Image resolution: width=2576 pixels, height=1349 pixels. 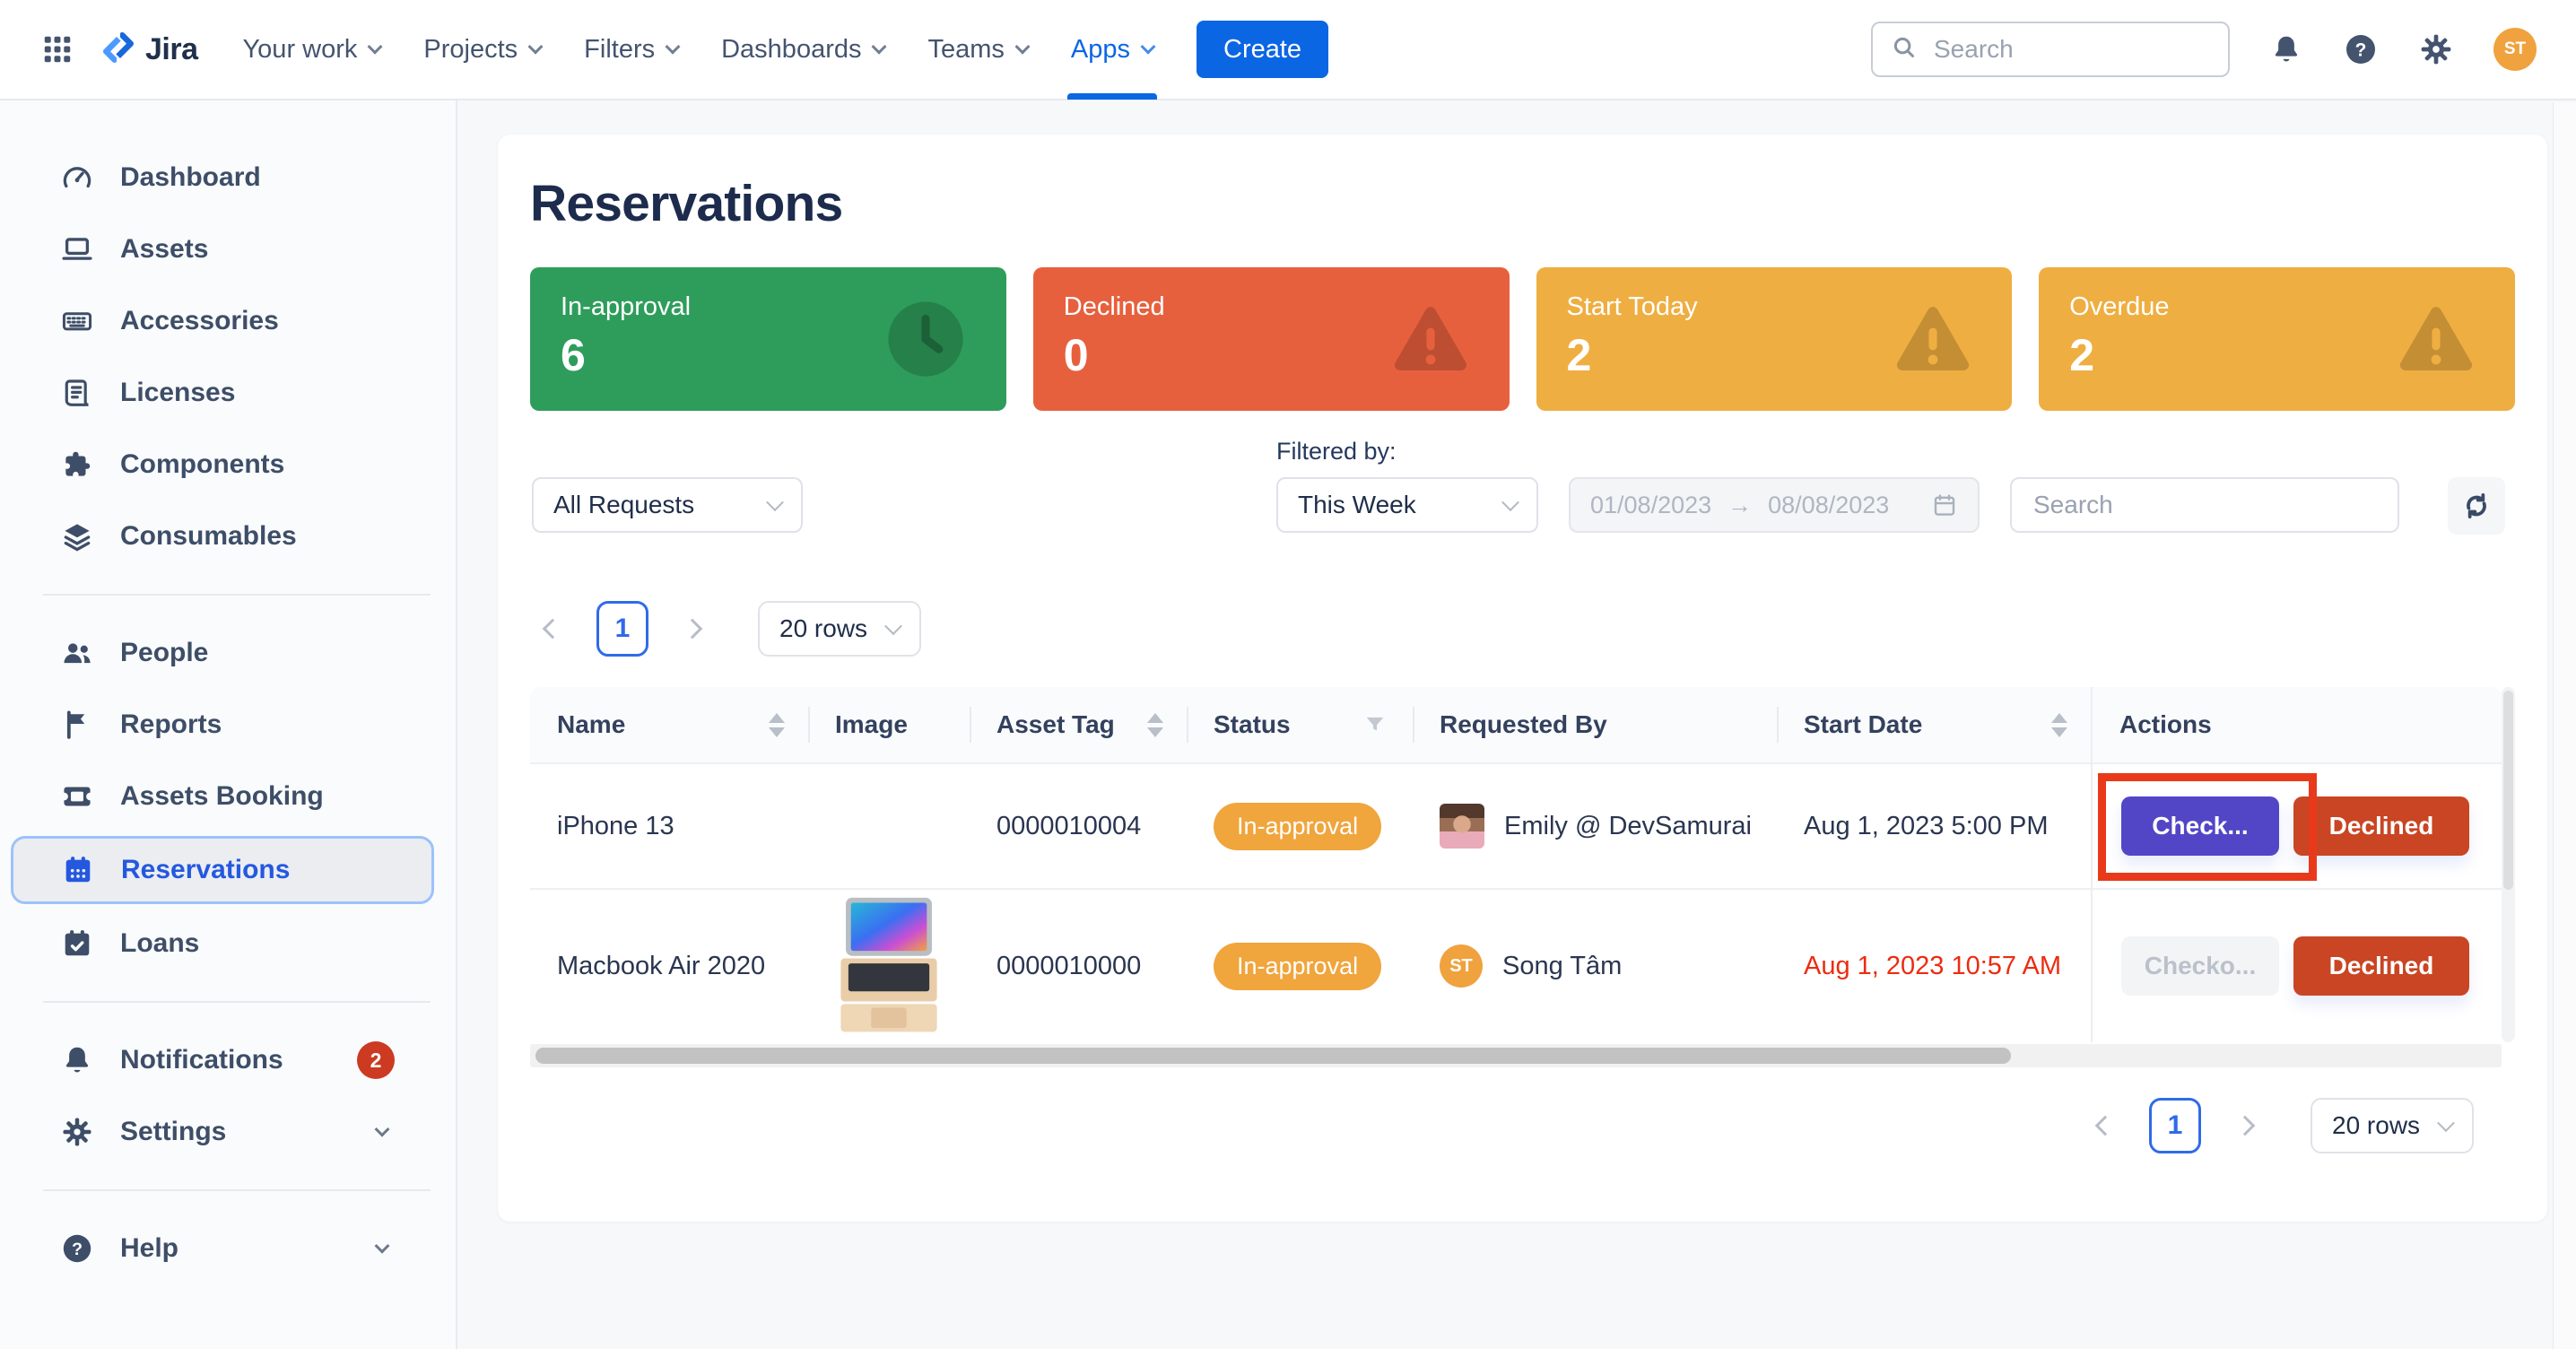 I want to click on stat-card-in-approval: In-approval 6, so click(x=768, y=339).